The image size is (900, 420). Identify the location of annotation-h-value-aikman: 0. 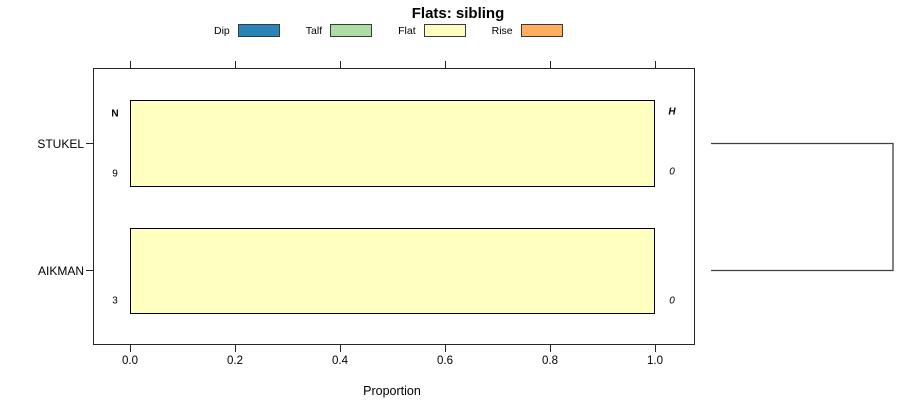
(672, 301).